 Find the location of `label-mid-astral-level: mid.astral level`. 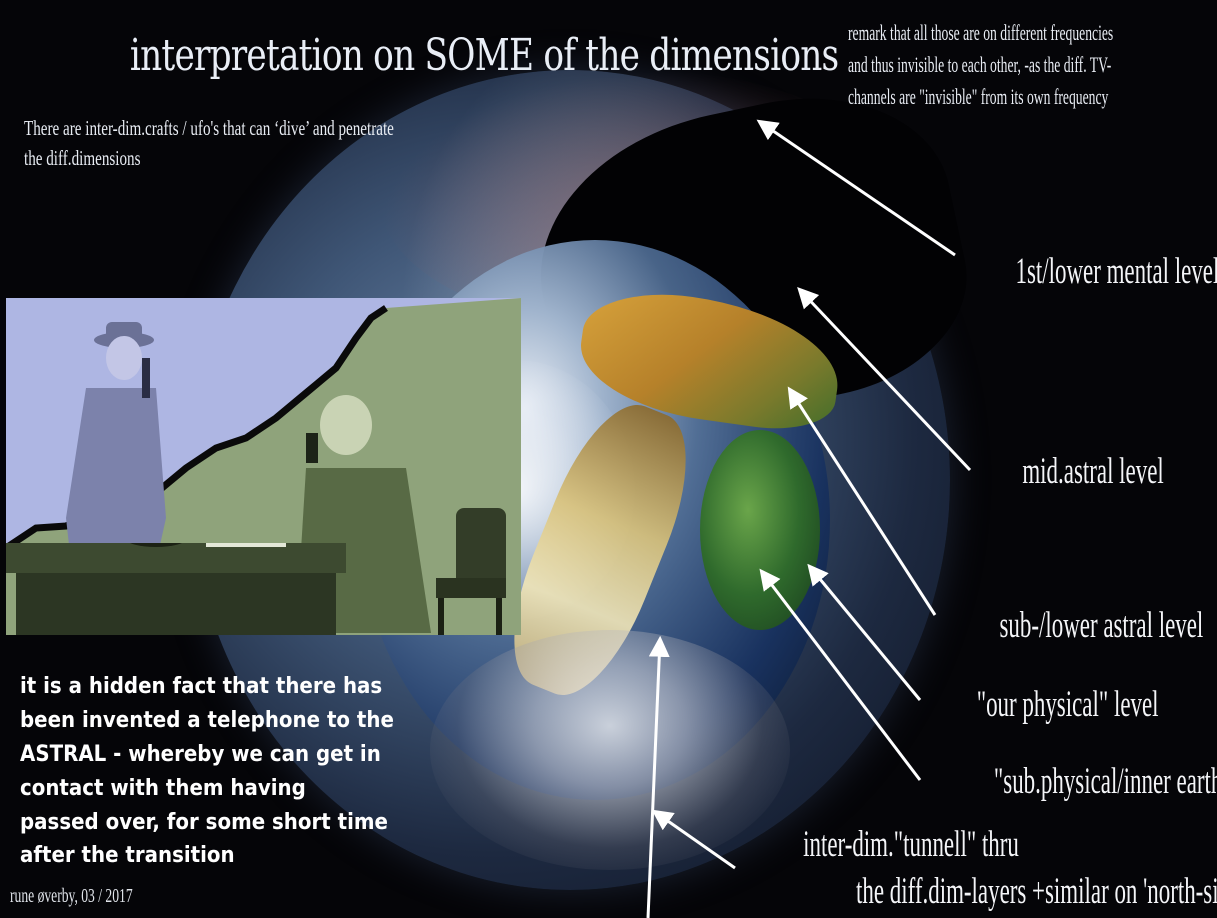

label-mid-astral-level: mid.astral level is located at coordinates (1093, 471).